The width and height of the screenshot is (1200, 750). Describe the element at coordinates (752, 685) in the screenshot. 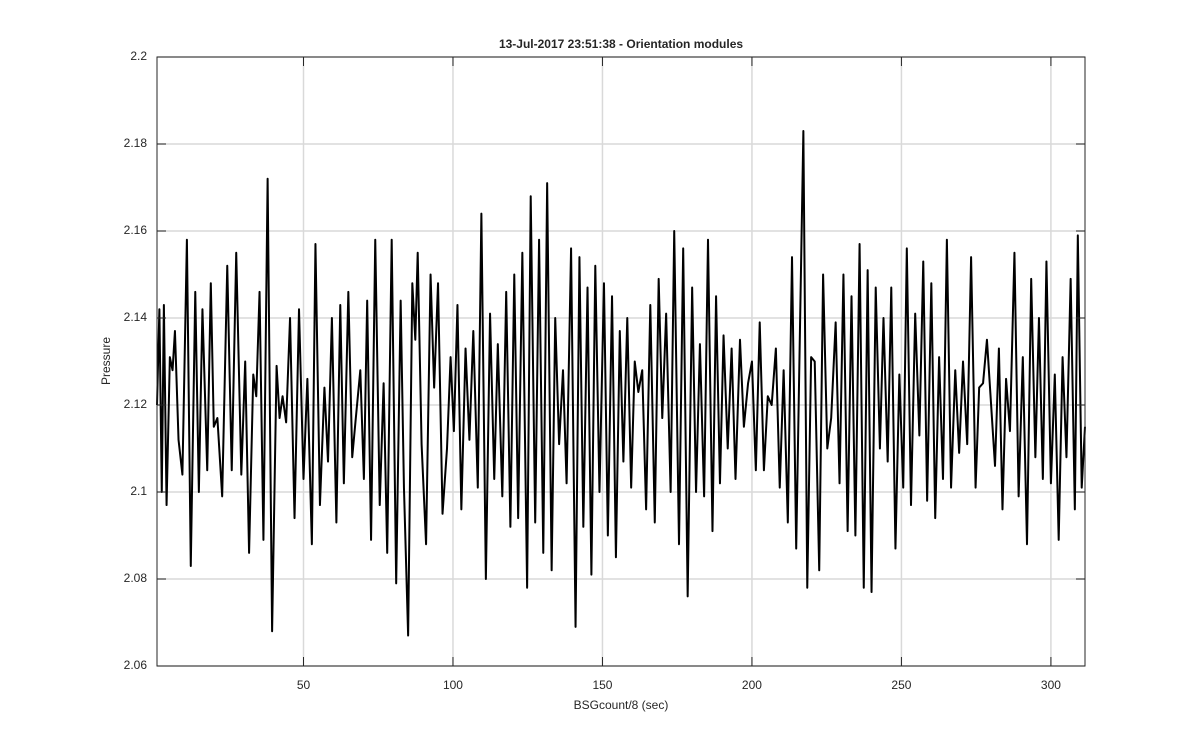

I see `x-tick-label: 200` at that location.